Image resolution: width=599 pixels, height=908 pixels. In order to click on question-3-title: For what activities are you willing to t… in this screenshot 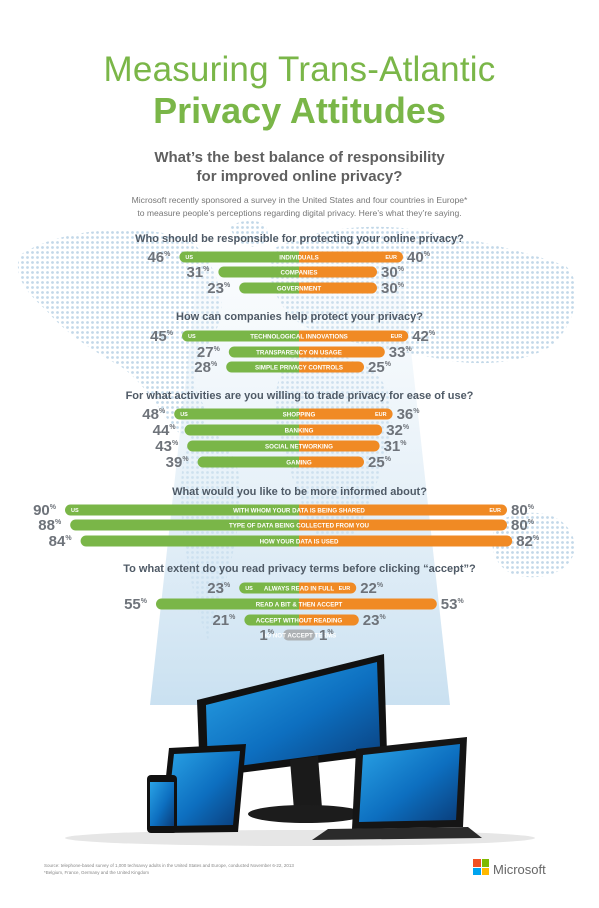, I will do `click(299, 396)`.